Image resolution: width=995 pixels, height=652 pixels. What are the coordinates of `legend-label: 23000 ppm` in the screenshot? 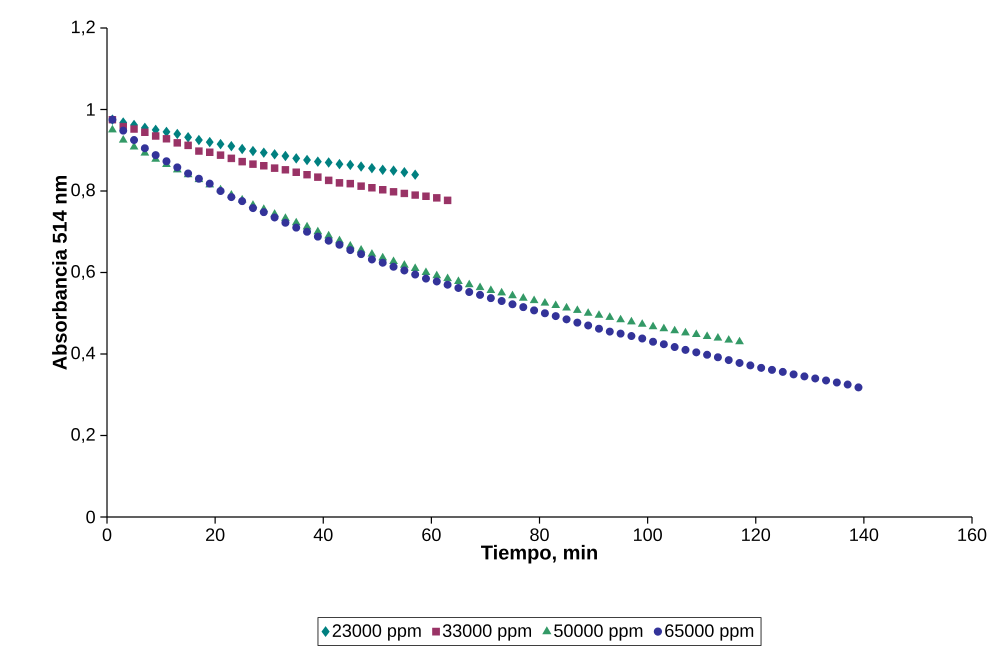 It's located at (376, 632).